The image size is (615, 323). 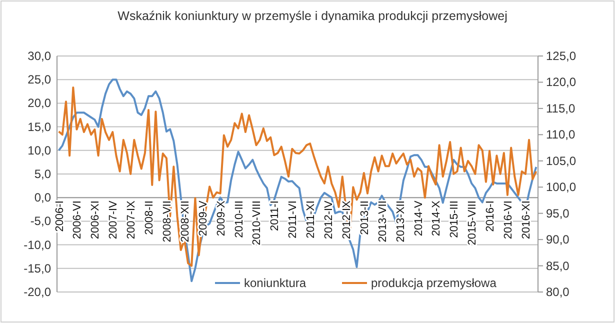 I want to click on y2-tick-label: 125,0, so click(x=561, y=56).